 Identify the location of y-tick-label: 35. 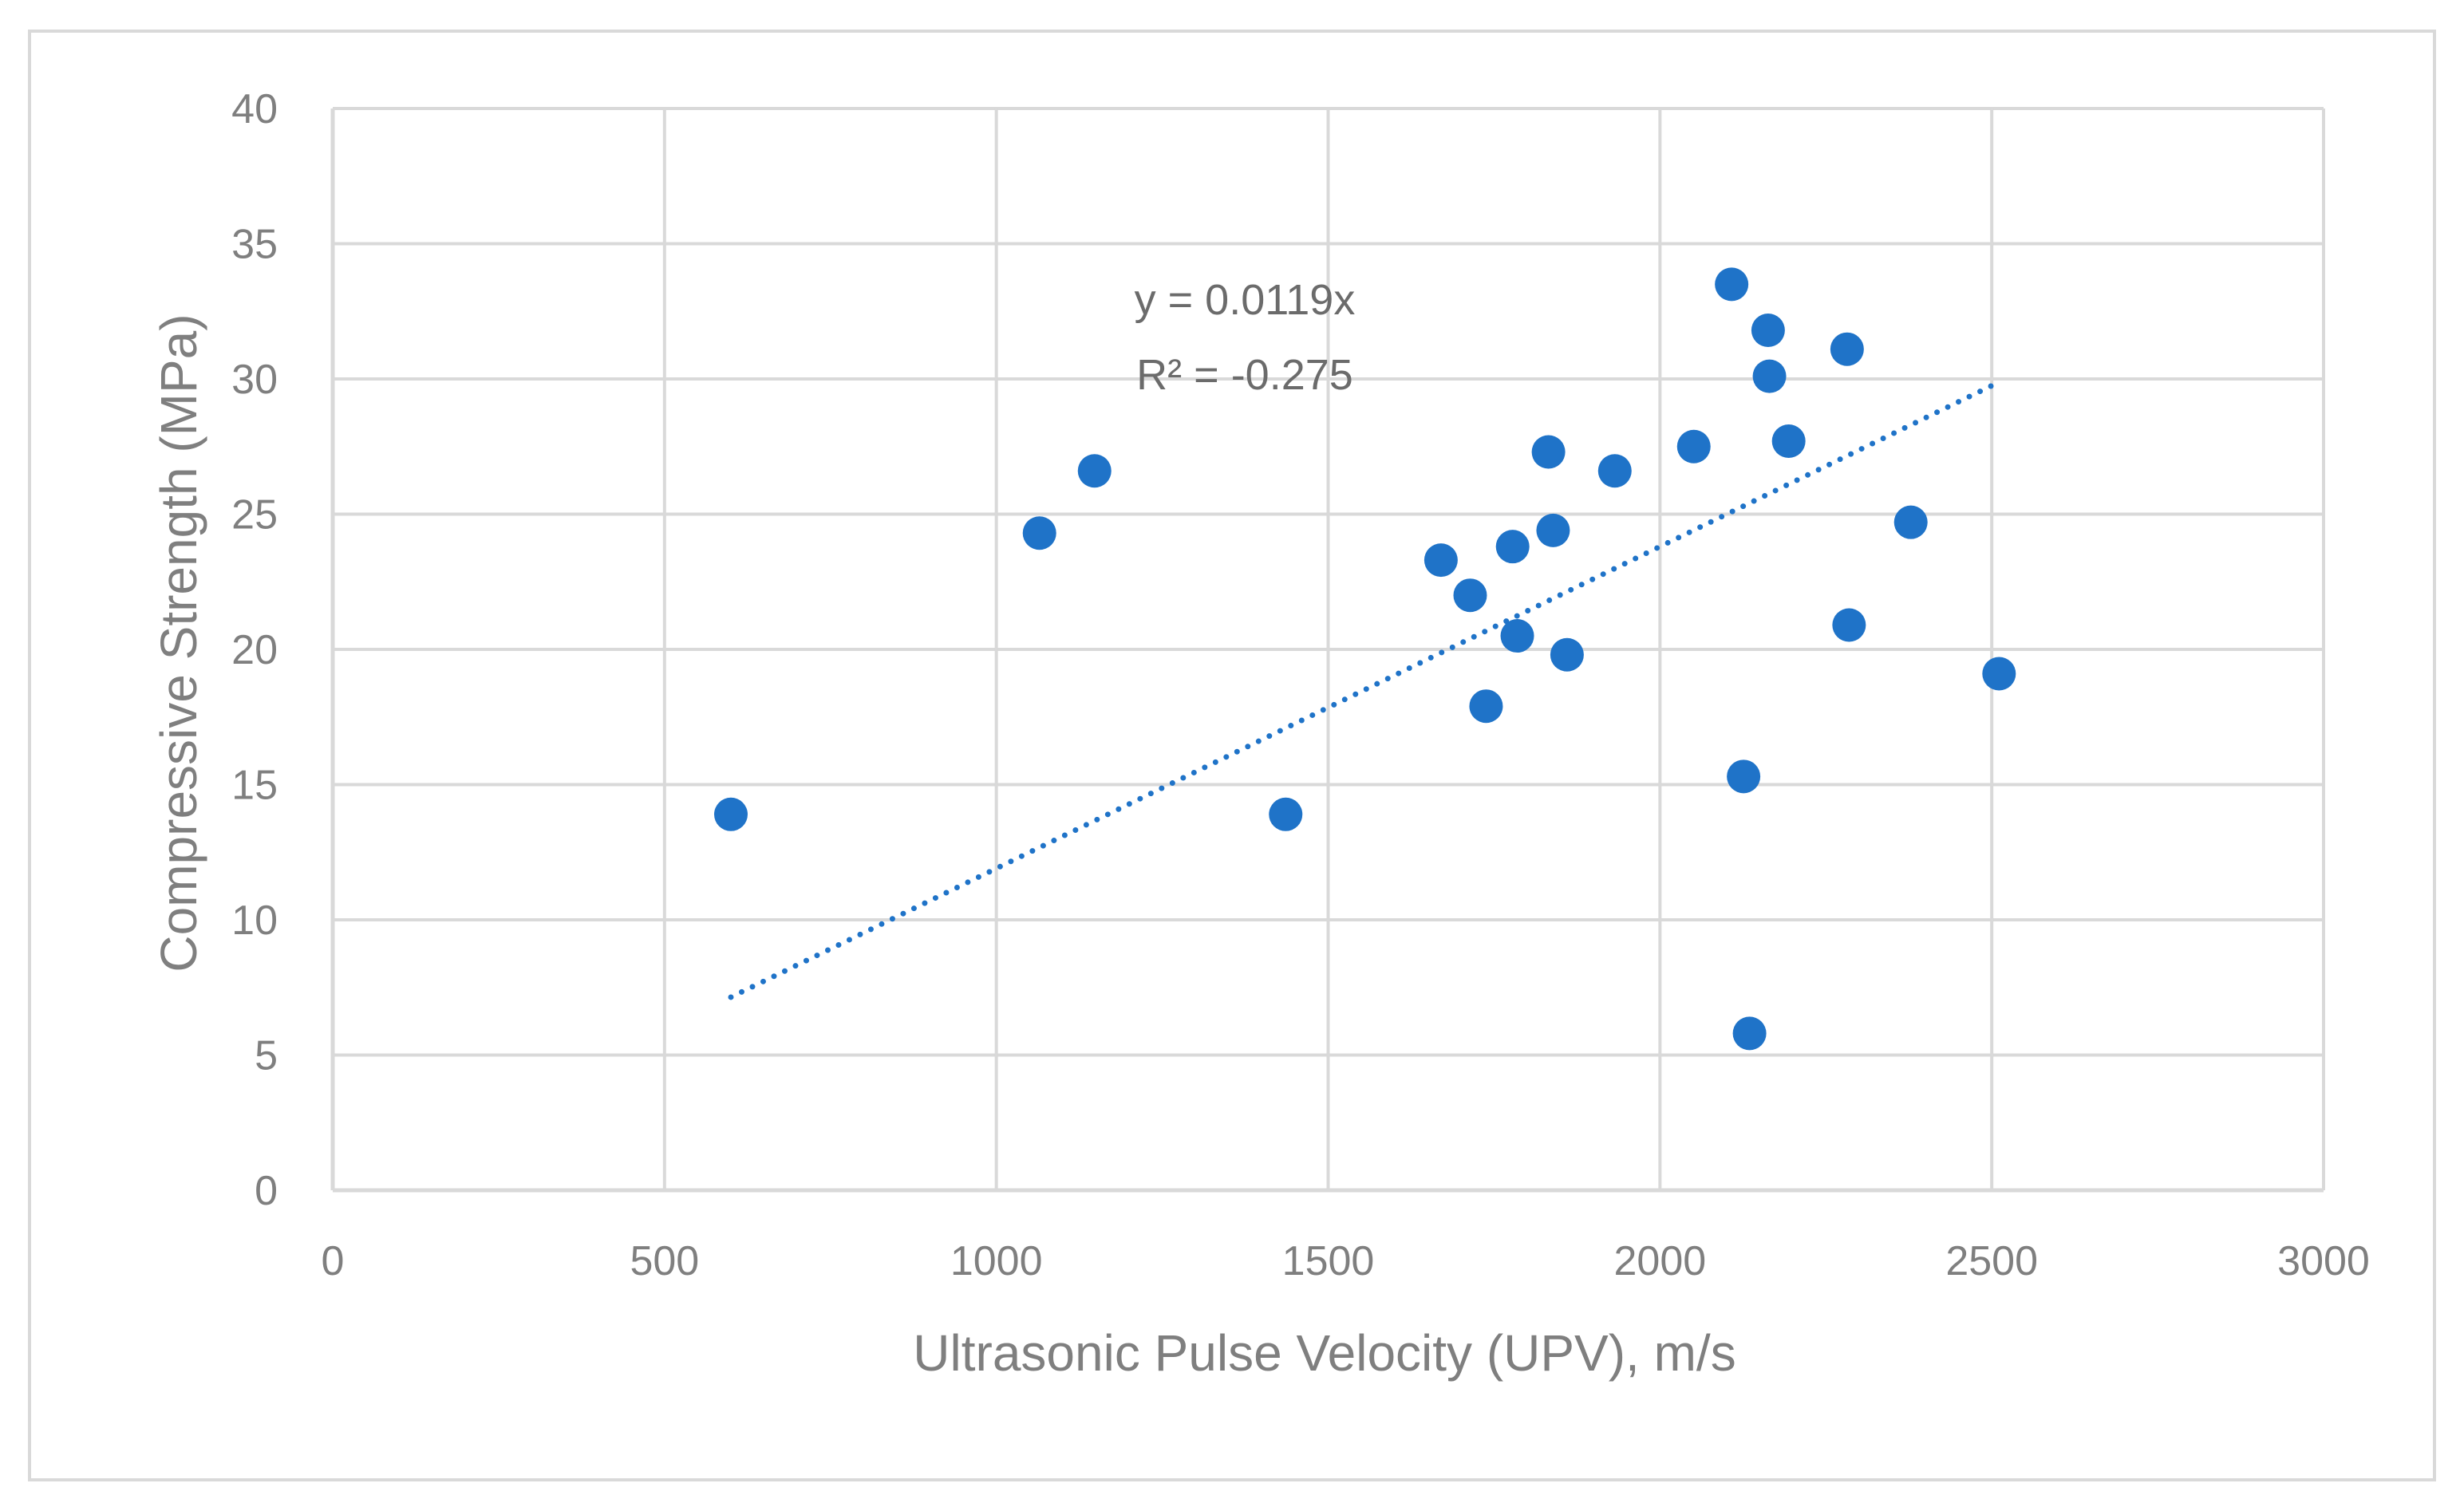
(254, 245).